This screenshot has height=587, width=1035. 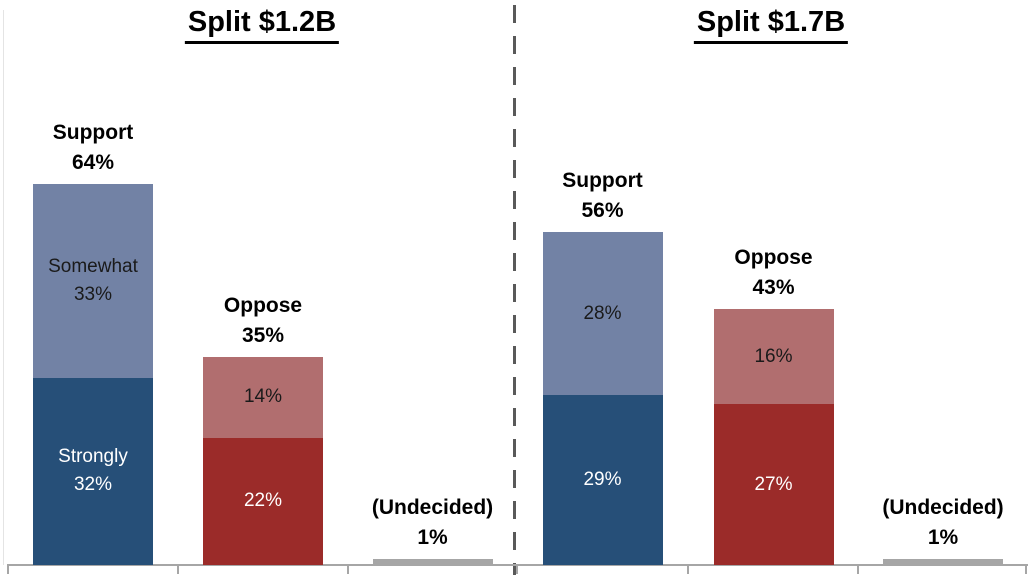 I want to click on bar-segment-label: 22%, so click(x=263, y=501).